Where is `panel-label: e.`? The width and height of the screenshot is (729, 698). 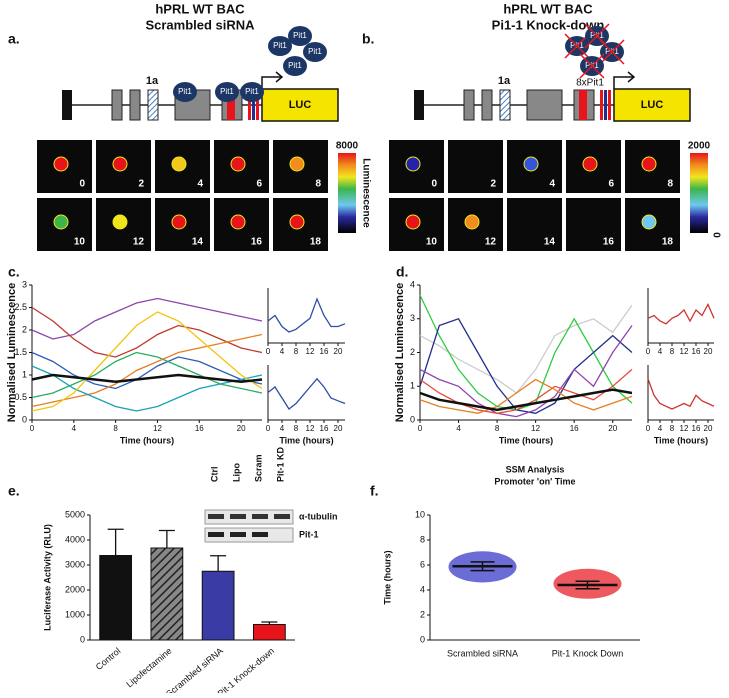 panel-label: e. is located at coordinates (14, 491).